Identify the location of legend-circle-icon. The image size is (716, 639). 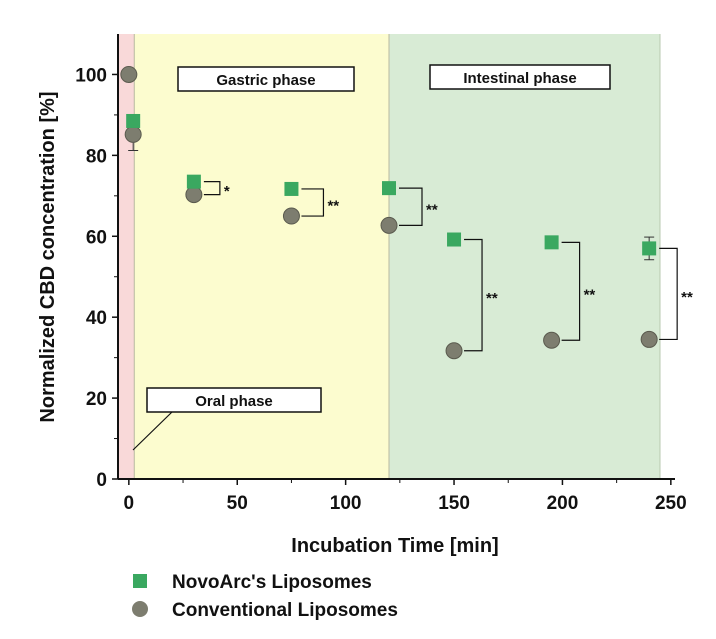
(140, 609).